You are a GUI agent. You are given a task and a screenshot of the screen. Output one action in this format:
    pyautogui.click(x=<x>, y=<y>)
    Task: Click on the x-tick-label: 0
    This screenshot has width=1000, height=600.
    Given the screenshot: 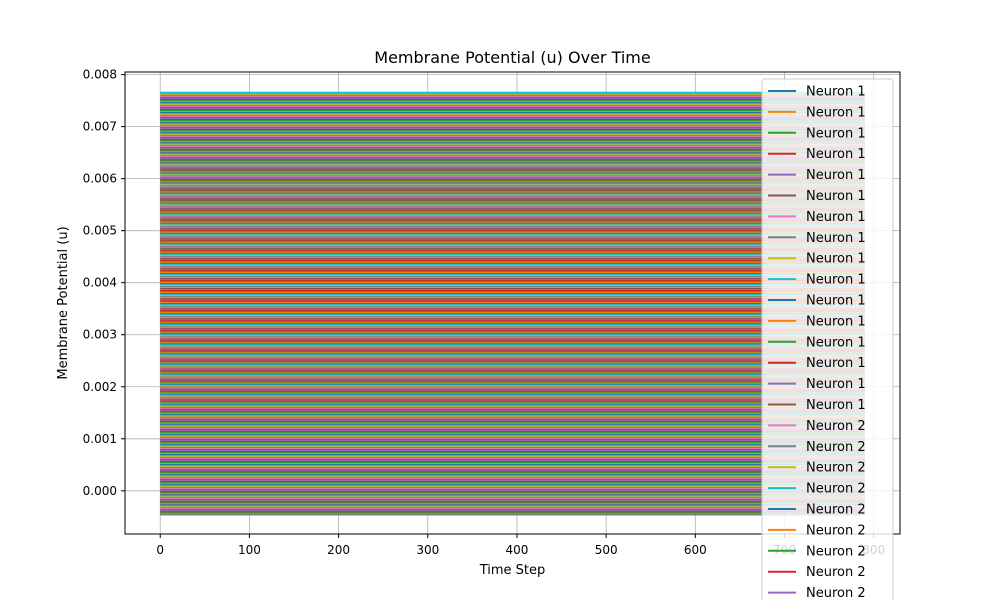 What is the action you would take?
    pyautogui.click(x=160, y=550)
    